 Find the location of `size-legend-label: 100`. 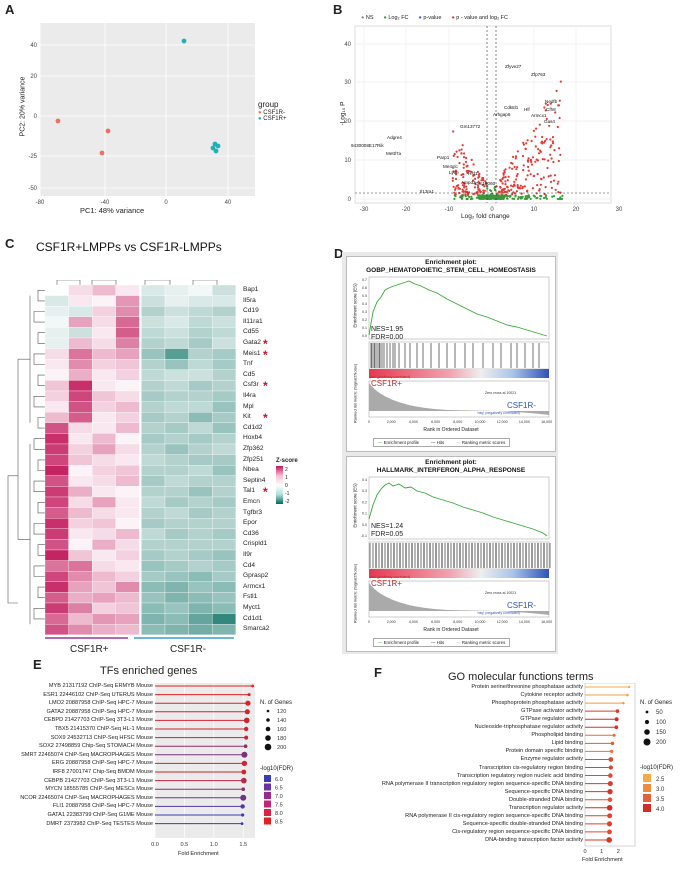

size-legend-label: 100 is located at coordinates (661, 723).